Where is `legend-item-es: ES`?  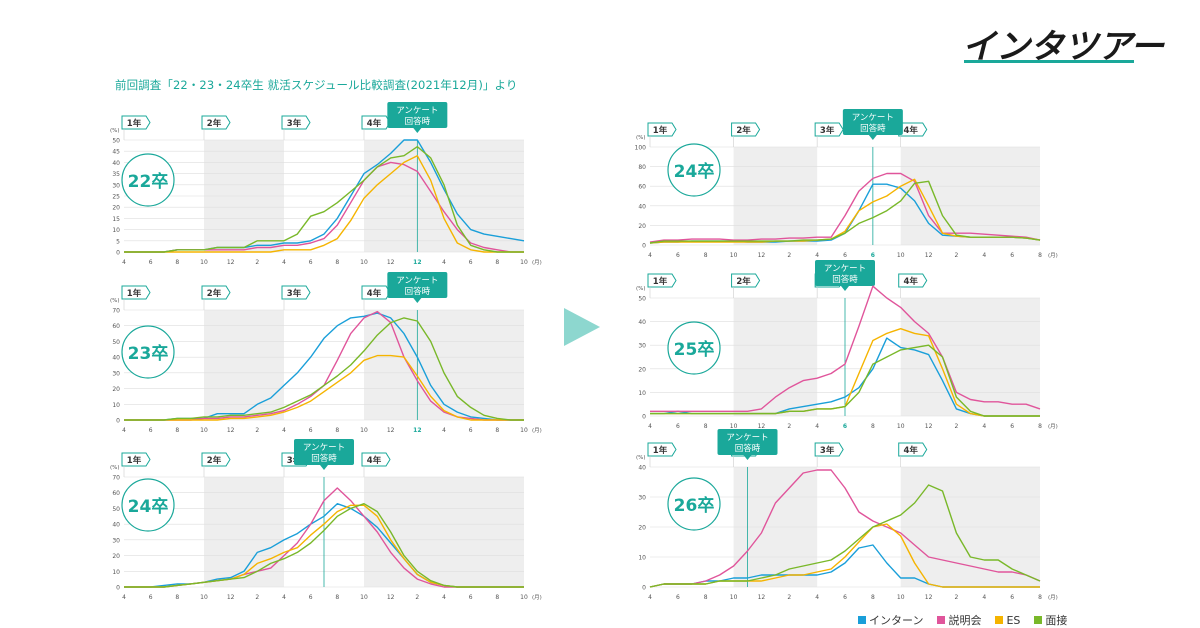 legend-item-es: ES is located at coordinates (1007, 620).